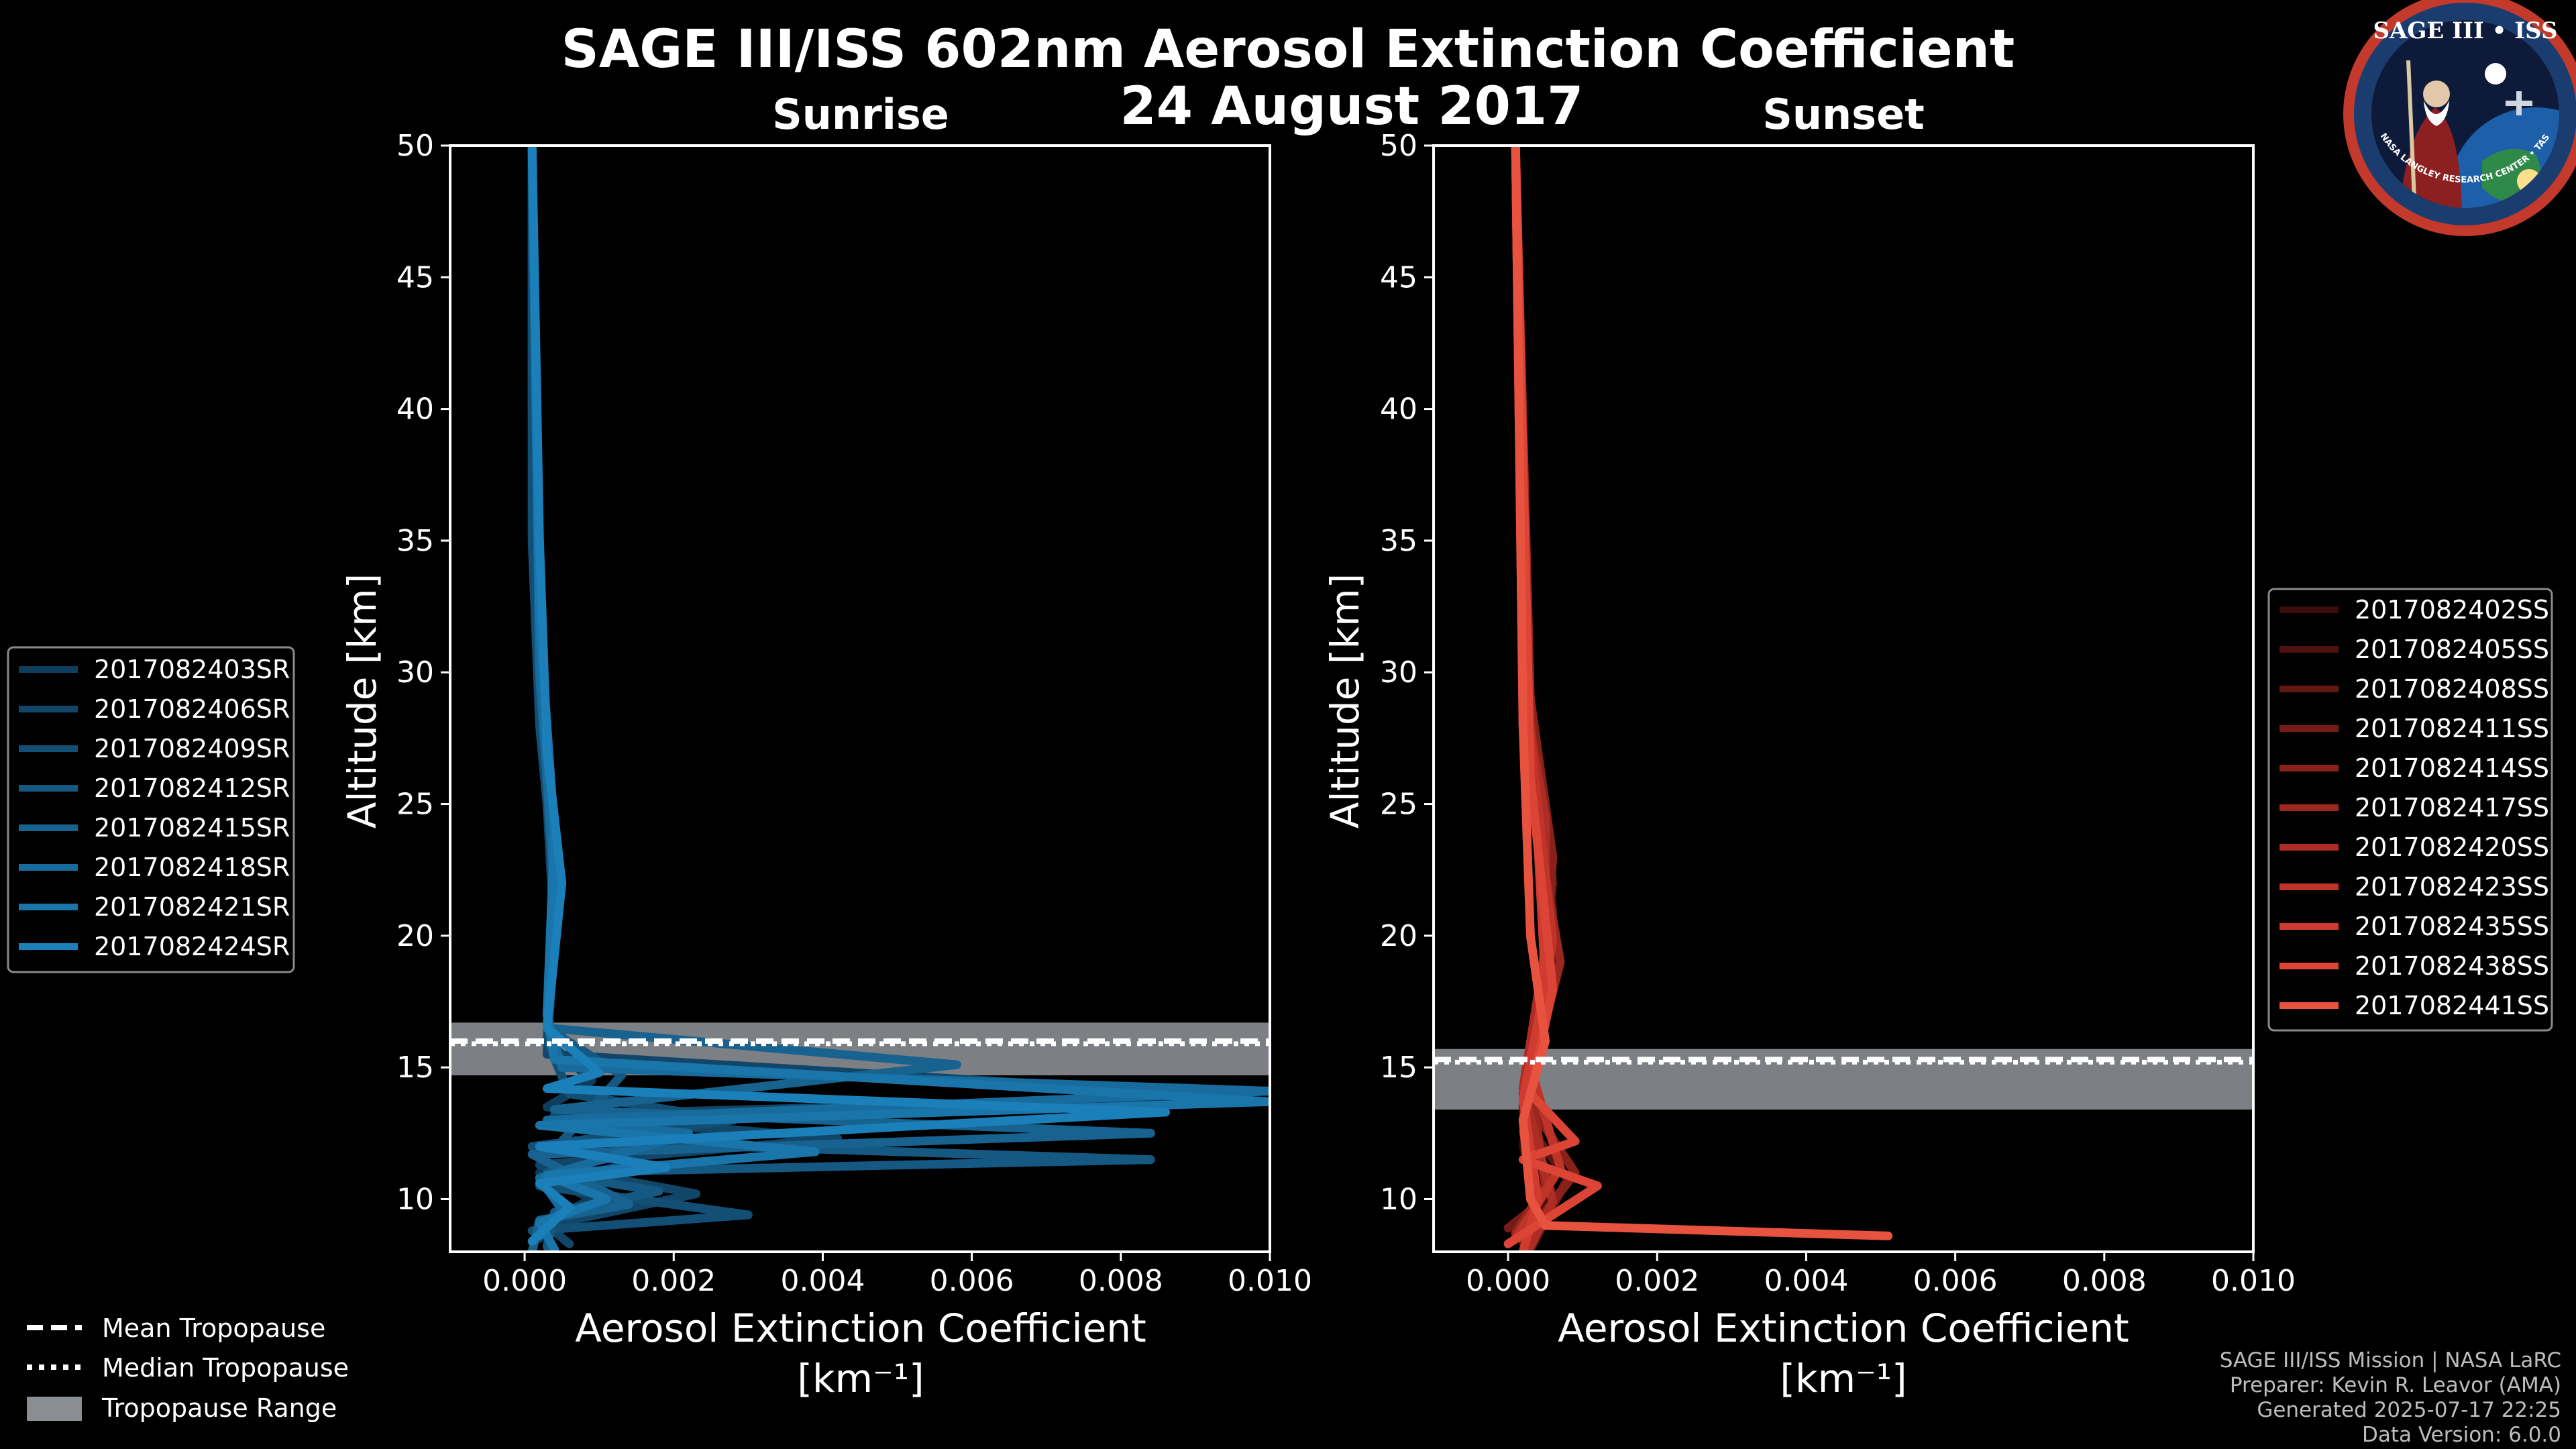 The width and height of the screenshot is (2576, 1449). What do you see at coordinates (415, 1199) in the screenshot?
I see `sunrise-ytick-label: 10` at bounding box center [415, 1199].